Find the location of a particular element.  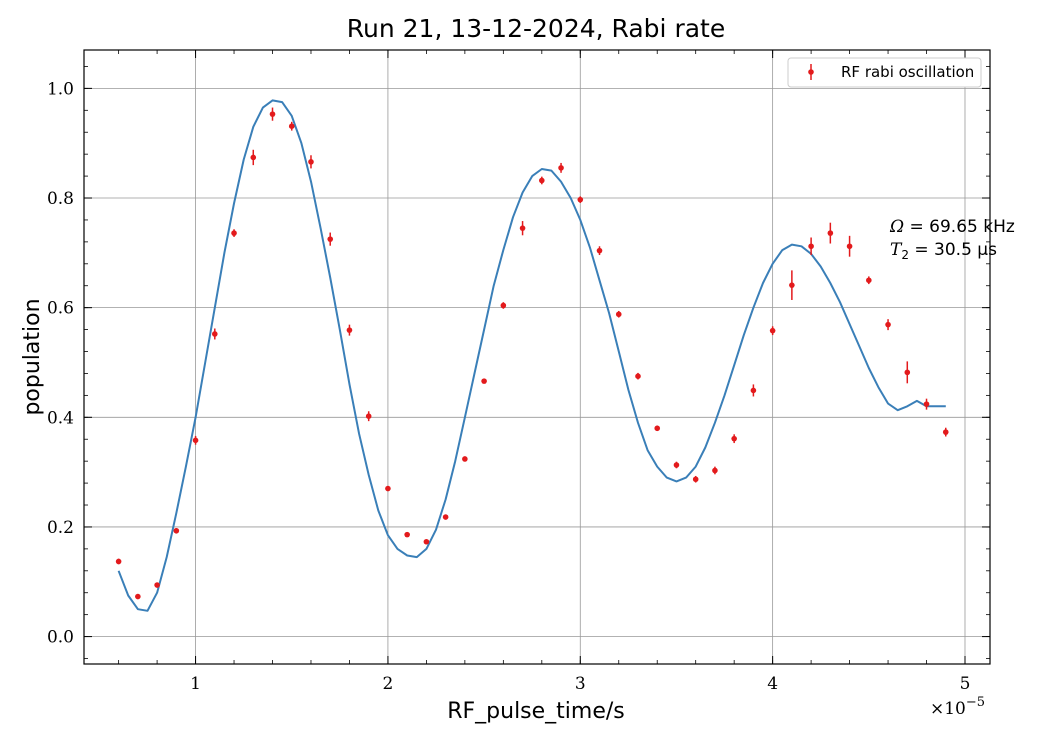

omega-value: = 69.65 kHz is located at coordinates (959, 227).